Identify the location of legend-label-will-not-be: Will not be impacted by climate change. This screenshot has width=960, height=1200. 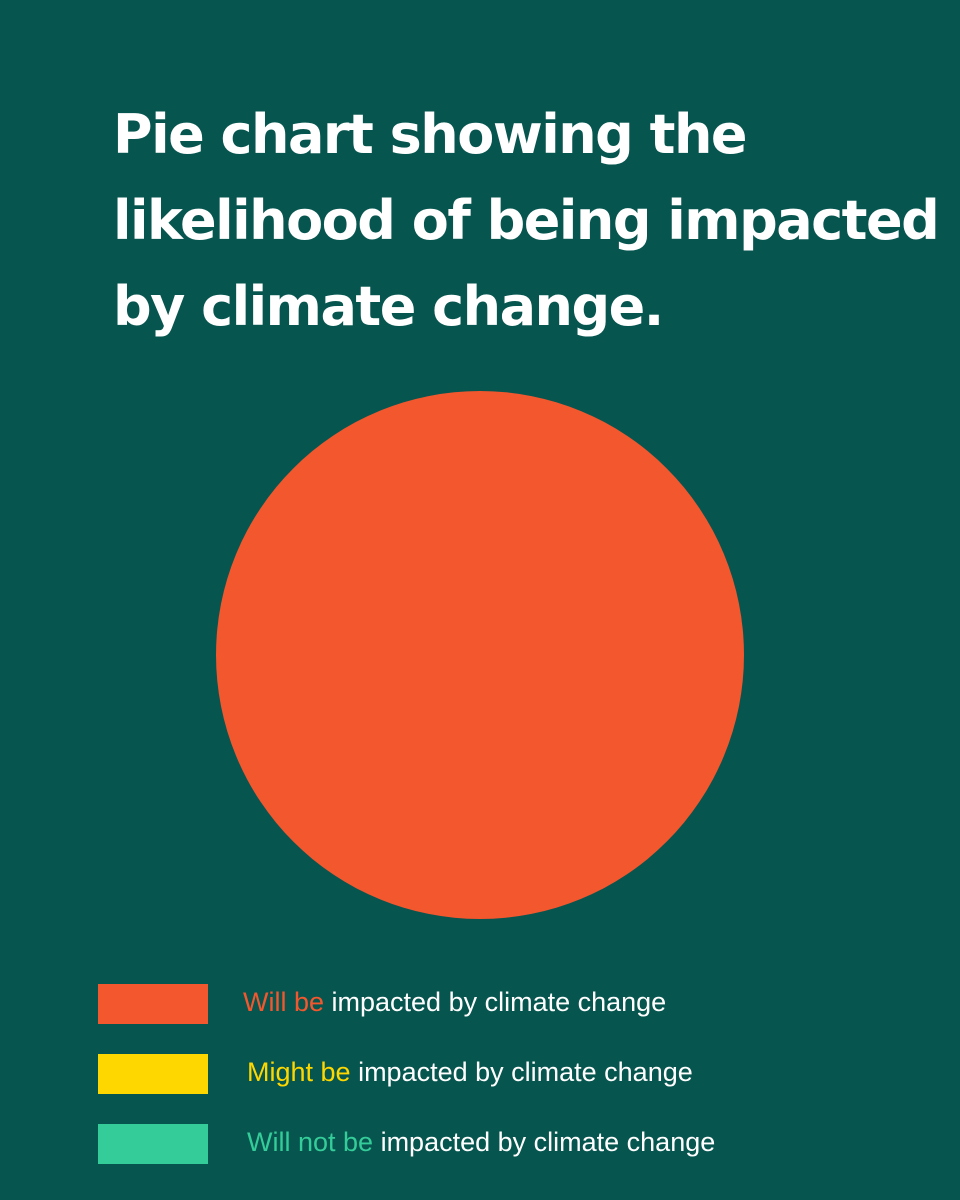
(481, 1142).